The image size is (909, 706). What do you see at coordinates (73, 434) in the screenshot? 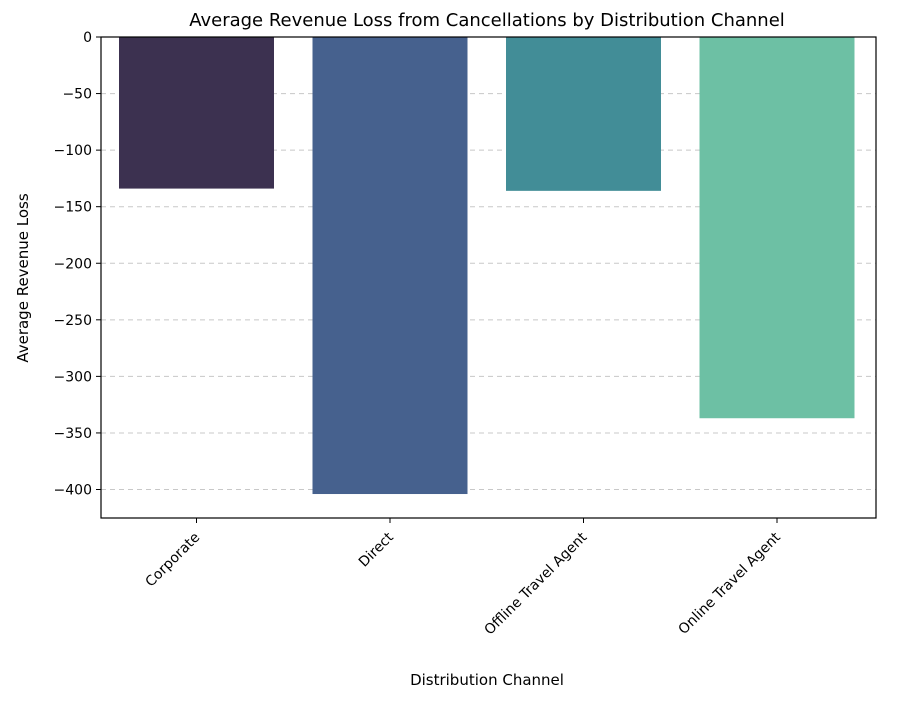
I see `y-tick-label: −350` at bounding box center [73, 434].